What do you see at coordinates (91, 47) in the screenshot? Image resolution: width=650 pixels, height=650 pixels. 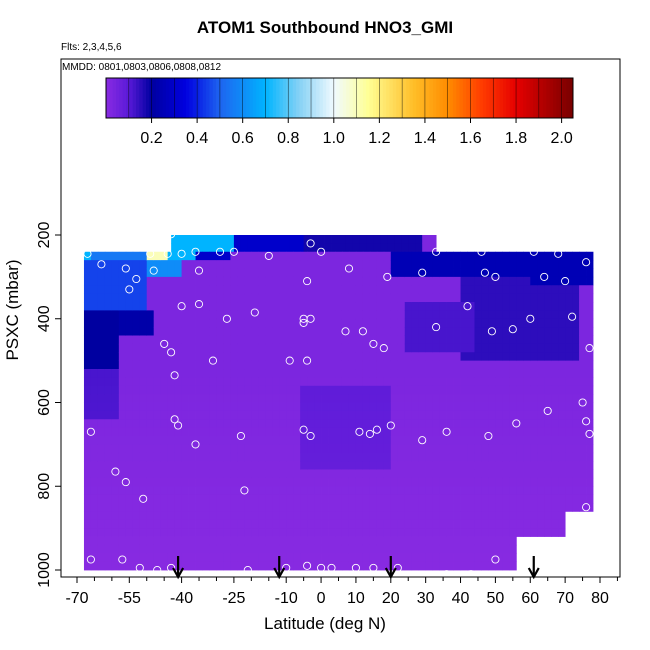 I see `flights-note: Flts: 2,3,4,5,6` at bounding box center [91, 47].